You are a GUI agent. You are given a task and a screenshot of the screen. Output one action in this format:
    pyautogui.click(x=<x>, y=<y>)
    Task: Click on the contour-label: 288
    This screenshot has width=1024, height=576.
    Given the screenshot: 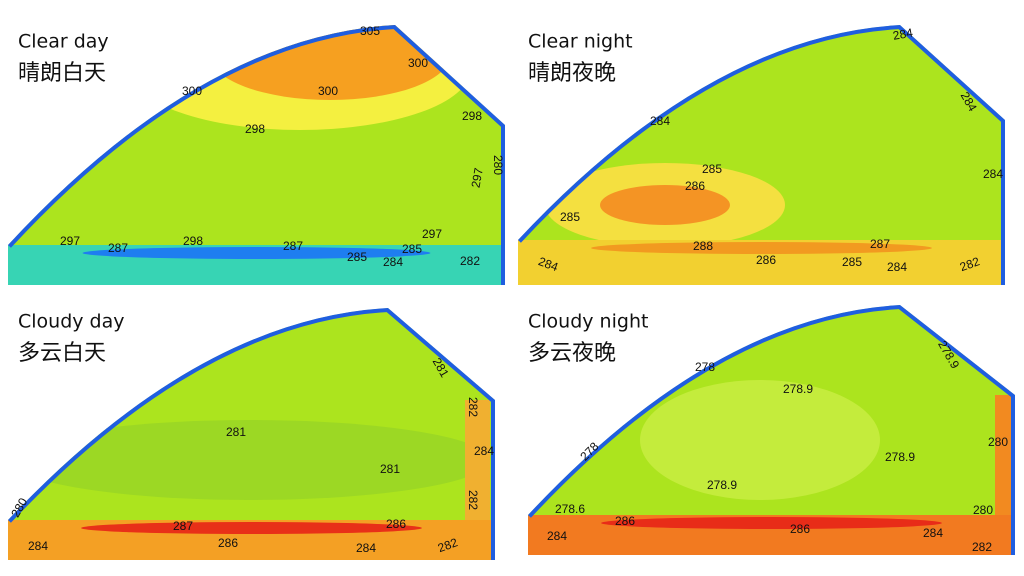 What is the action you would take?
    pyautogui.click(x=703, y=246)
    